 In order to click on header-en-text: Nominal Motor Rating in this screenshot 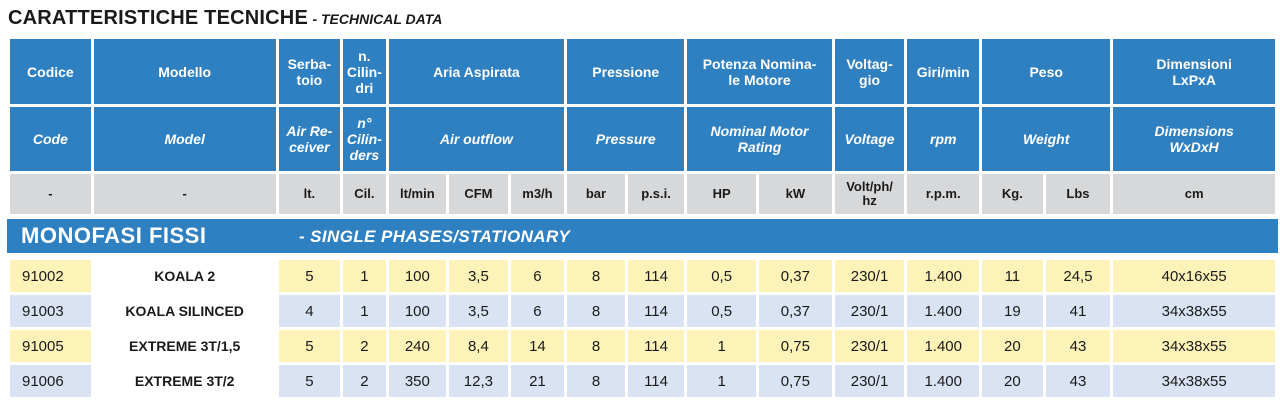, I will do `click(759, 139)`.